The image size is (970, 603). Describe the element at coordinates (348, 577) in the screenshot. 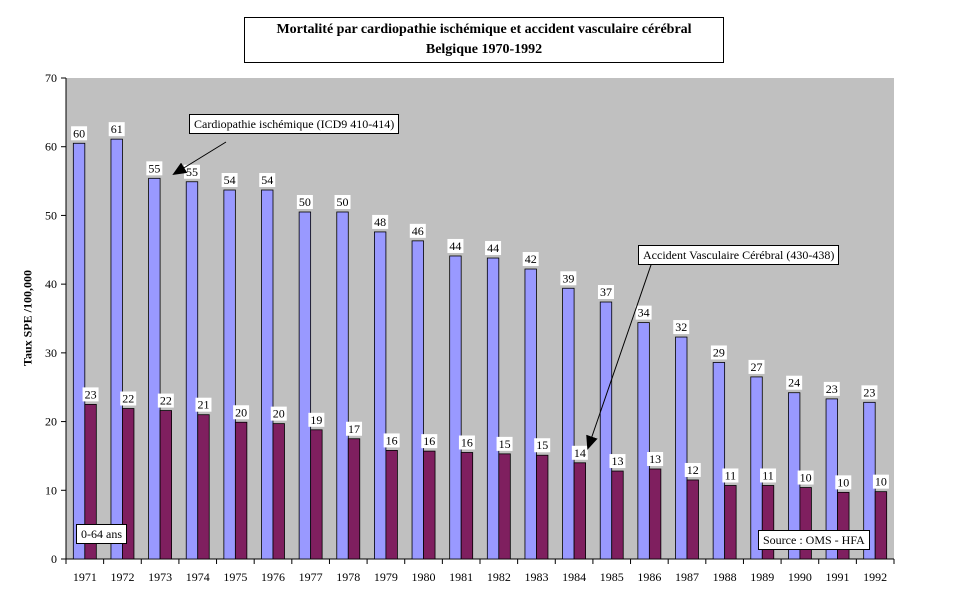

I see `x-tick-label: 1978` at that location.